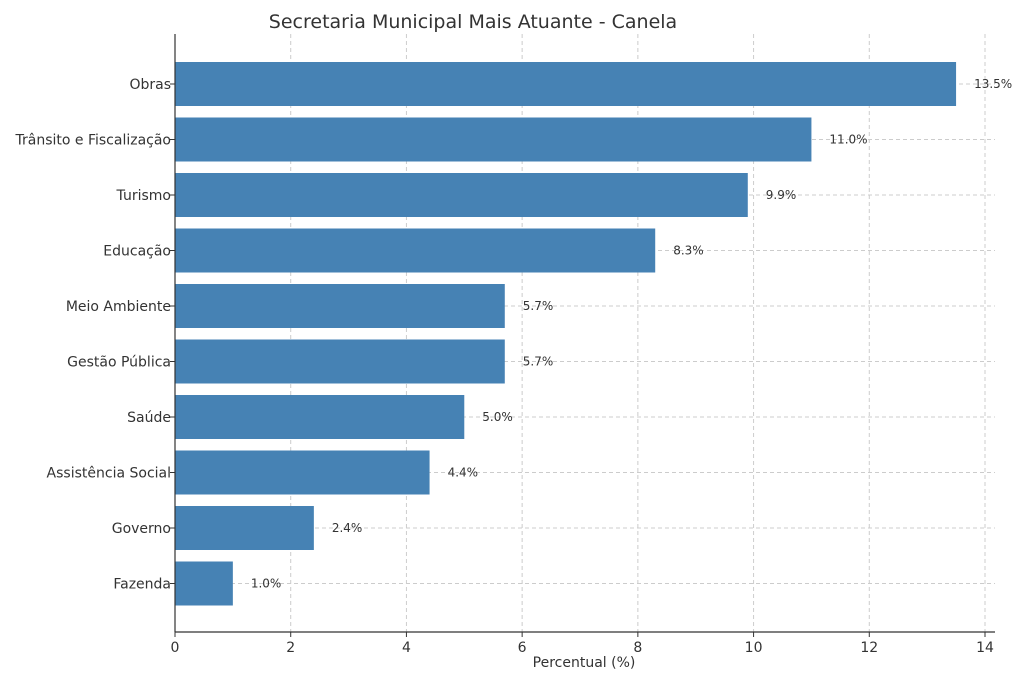 This screenshot has height=682, width=1024. What do you see at coordinates (109, 474) in the screenshot?
I see `category-label: Assistência Social` at bounding box center [109, 474].